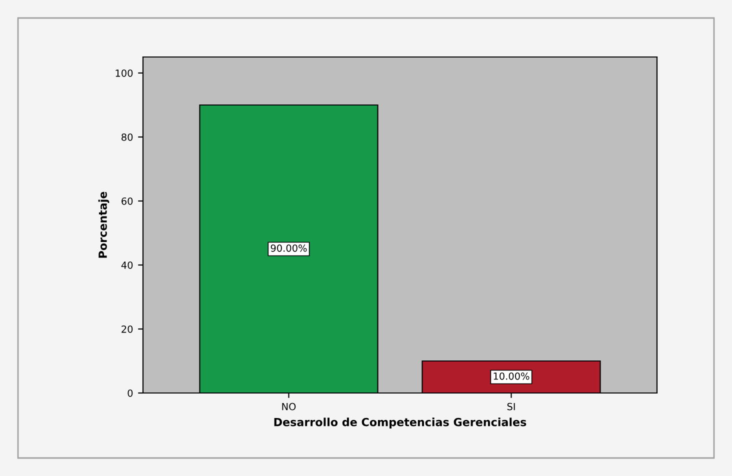 The width and height of the screenshot is (732, 476). Describe the element at coordinates (127, 329) in the screenshot. I see `y-tick-label: 20` at that location.